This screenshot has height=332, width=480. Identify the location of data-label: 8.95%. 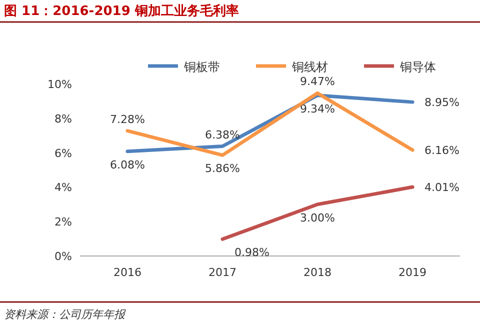
(442, 103).